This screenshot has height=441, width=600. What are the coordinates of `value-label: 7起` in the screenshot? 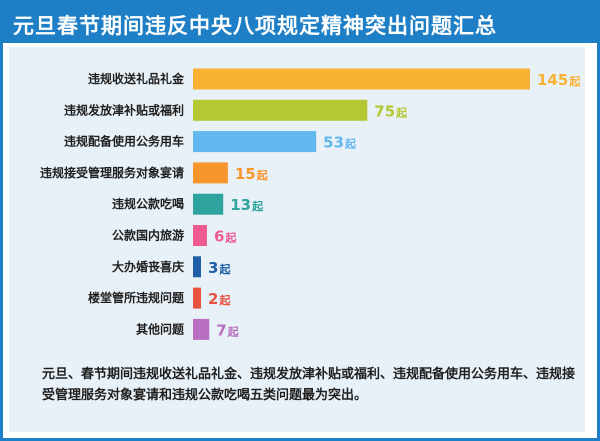 It's located at (227, 330).